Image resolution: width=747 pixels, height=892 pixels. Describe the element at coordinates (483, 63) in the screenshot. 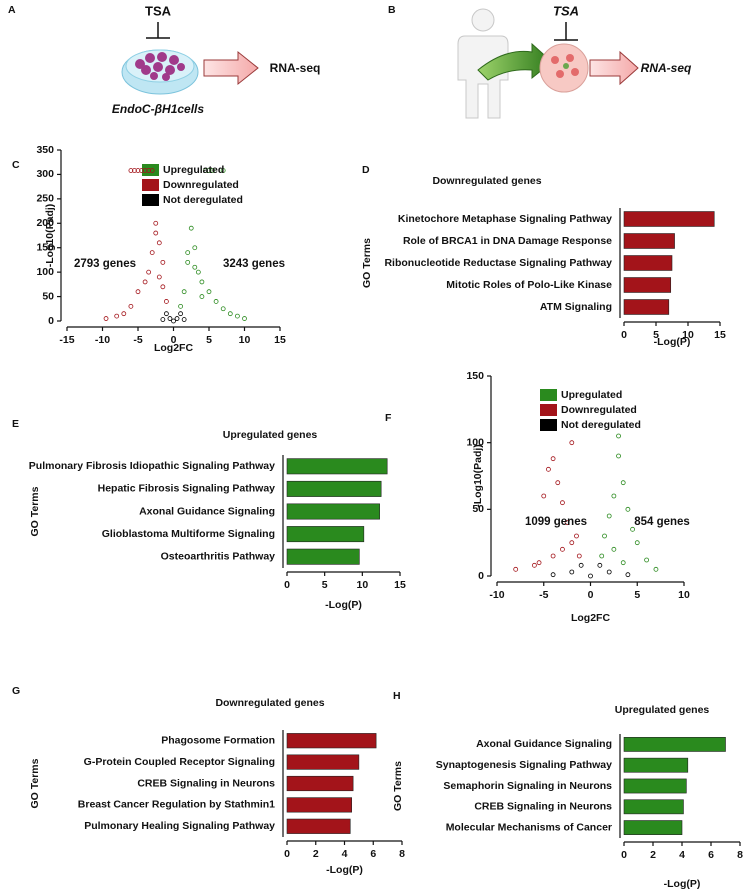

I see `person` at that location.